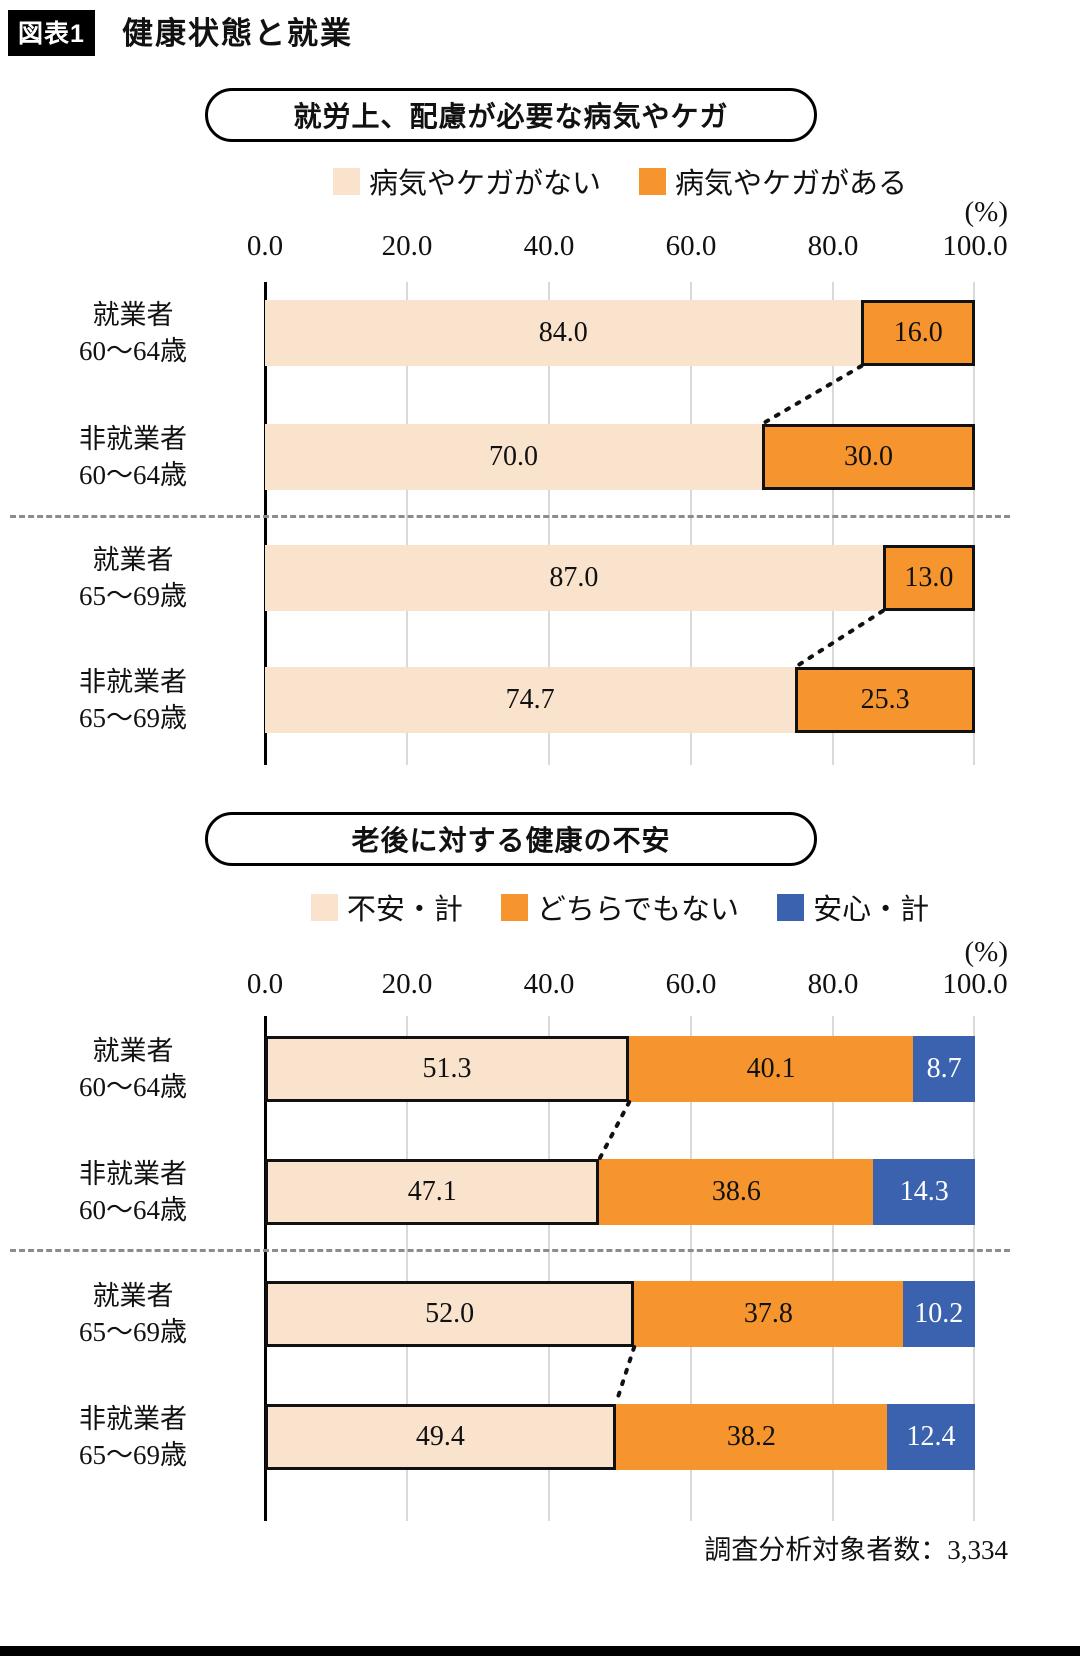  I want to click on bar-row: 70.0 30.0, so click(620, 457).